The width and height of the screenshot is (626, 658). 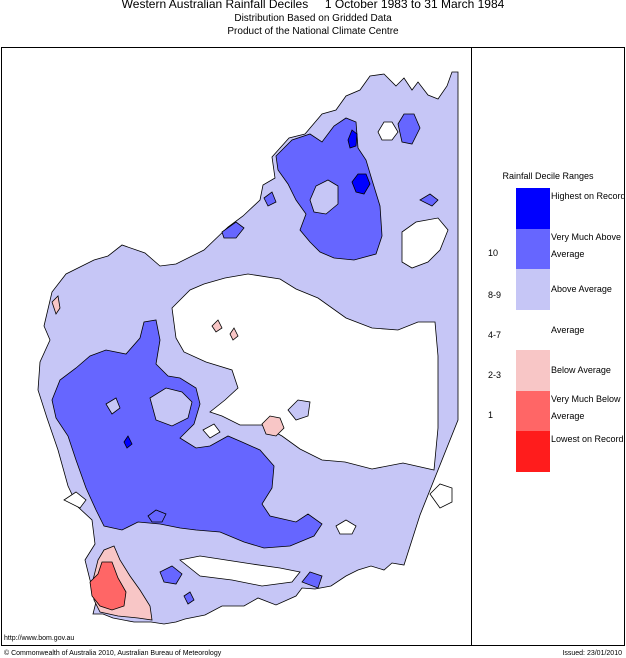 I want to click on legend-label-very-much-below: Very Much Below Average, so click(x=586, y=407).